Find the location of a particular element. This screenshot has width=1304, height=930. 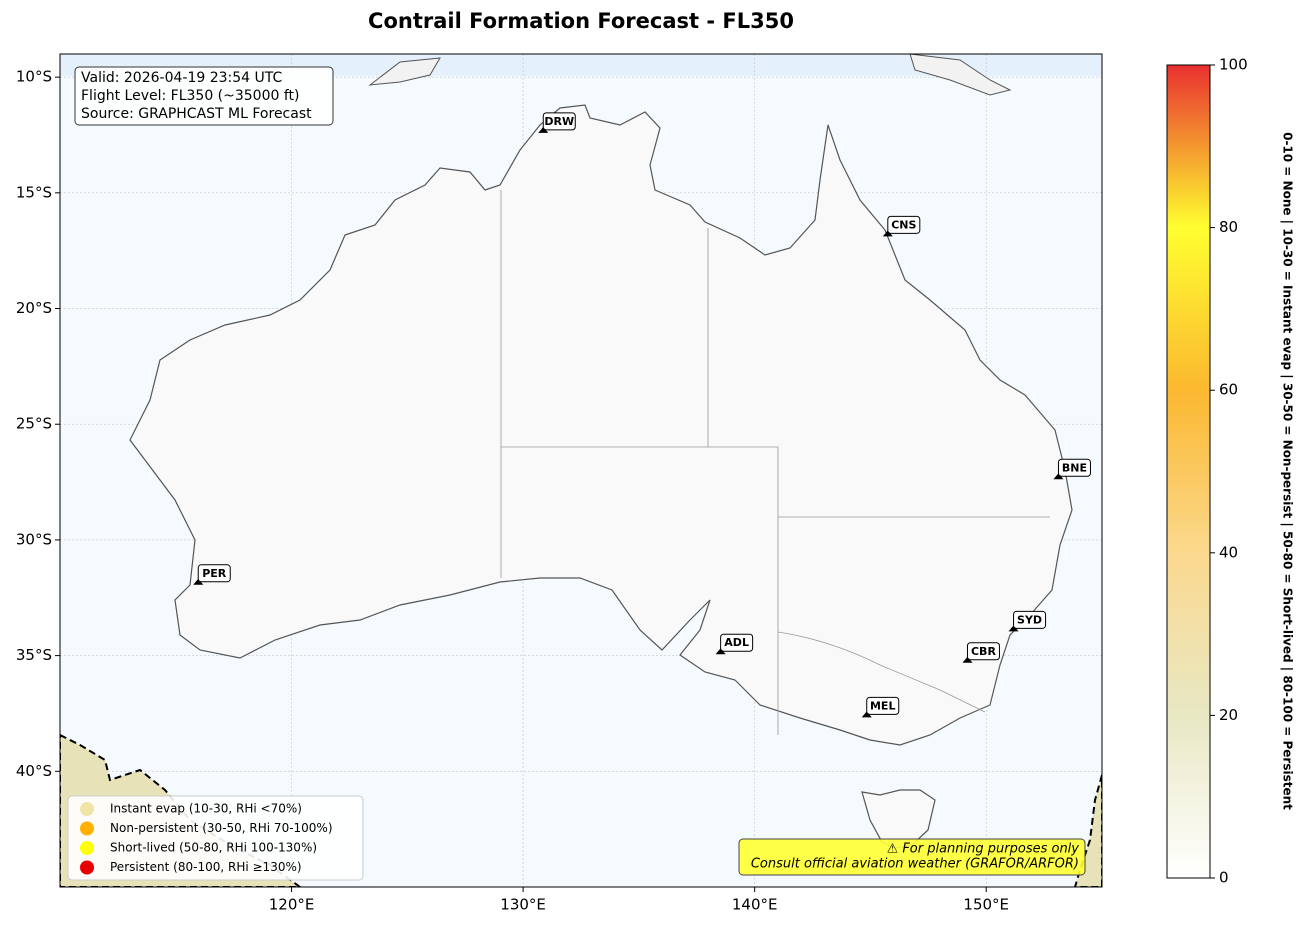

info-box is located at coordinates (204, 96).